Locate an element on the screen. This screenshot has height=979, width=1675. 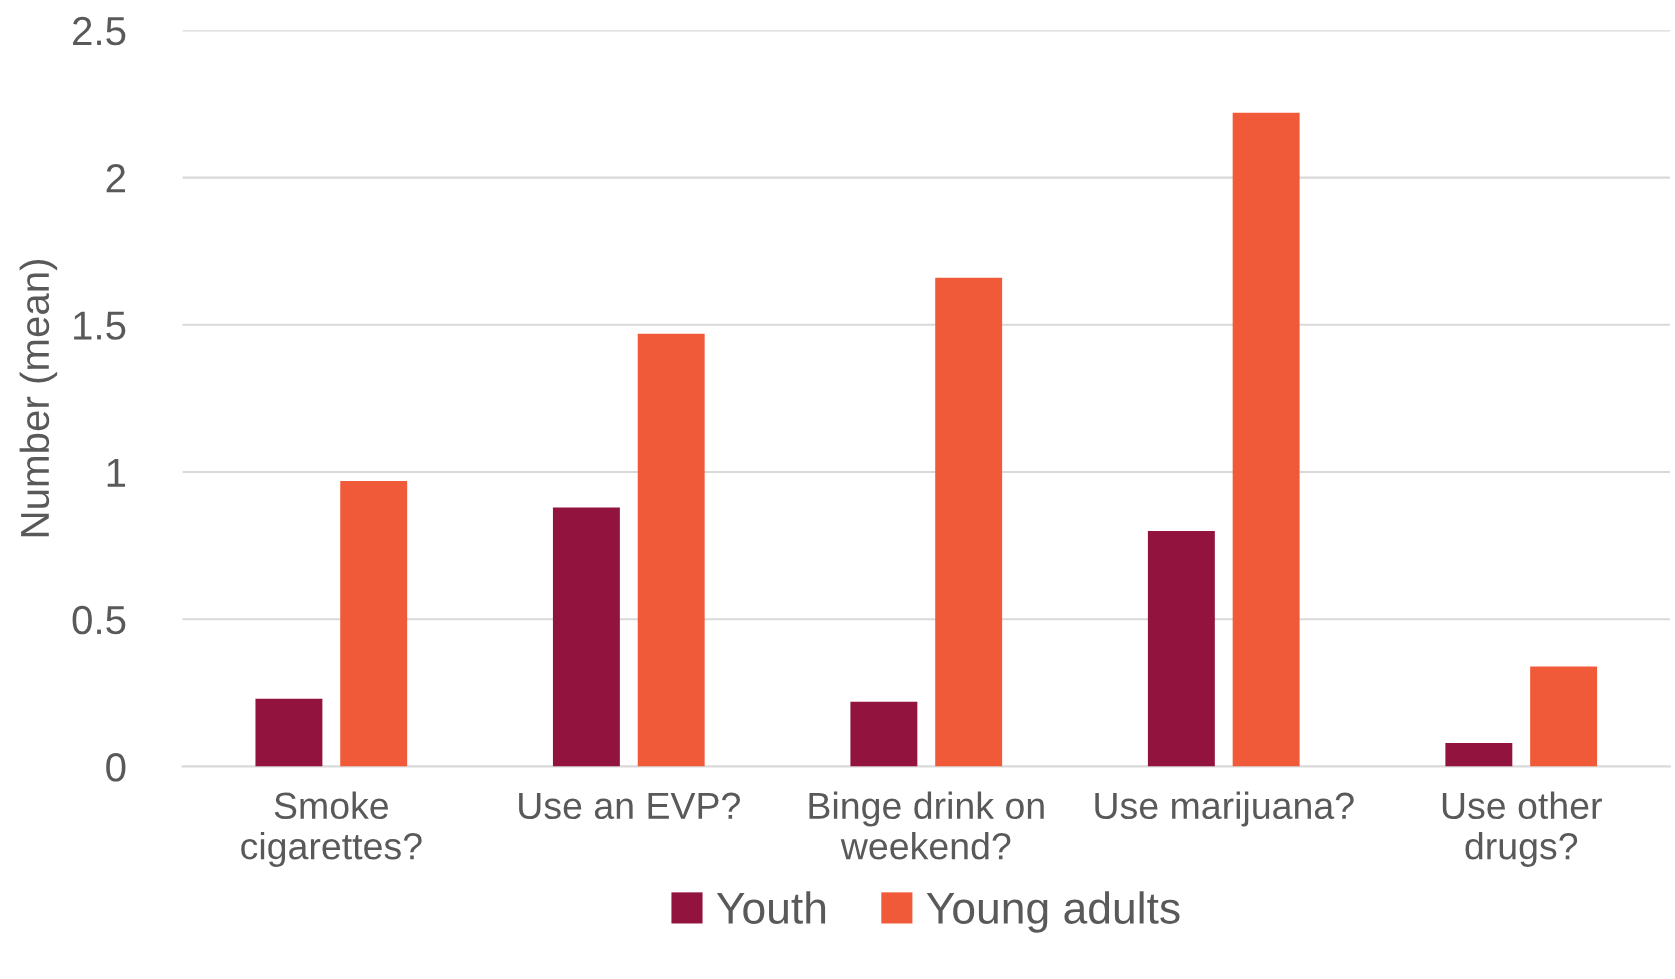
y-tick-label: 0 is located at coordinates (116, 767).